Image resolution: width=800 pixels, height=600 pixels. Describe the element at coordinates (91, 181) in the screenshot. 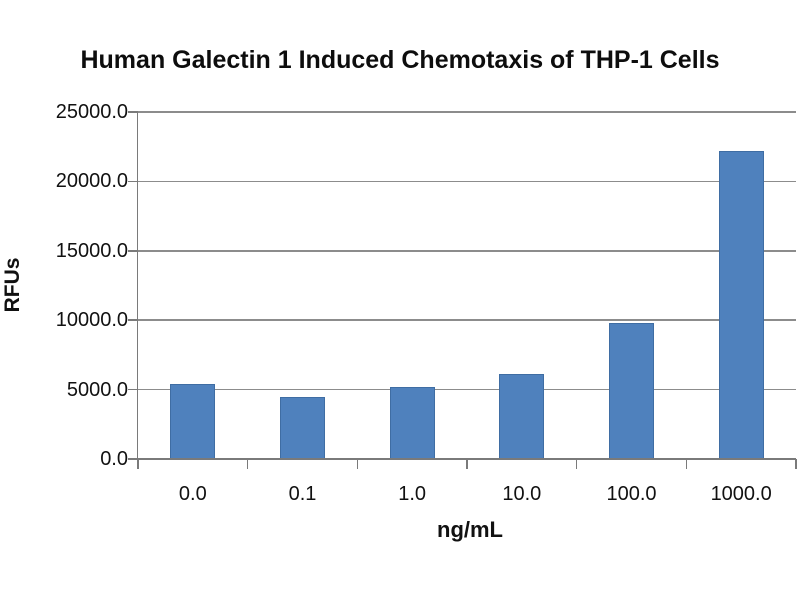

I see `y-axis-tick-label: 20000.0` at that location.